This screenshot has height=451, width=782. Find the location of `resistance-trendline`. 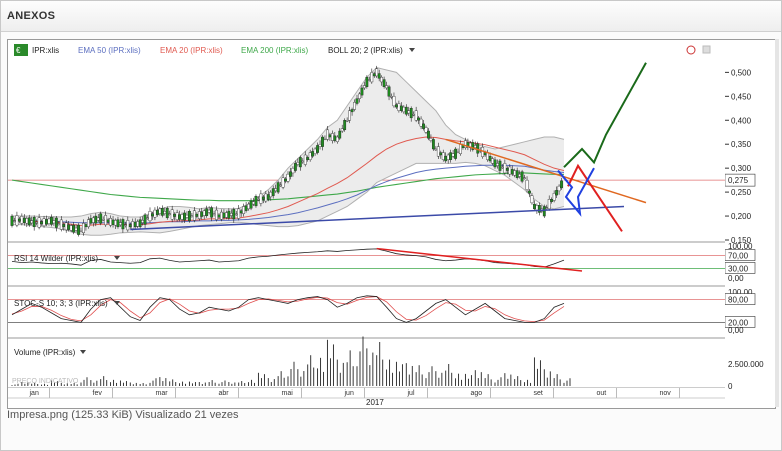

resistance-trendline is located at coordinates (546, 171).